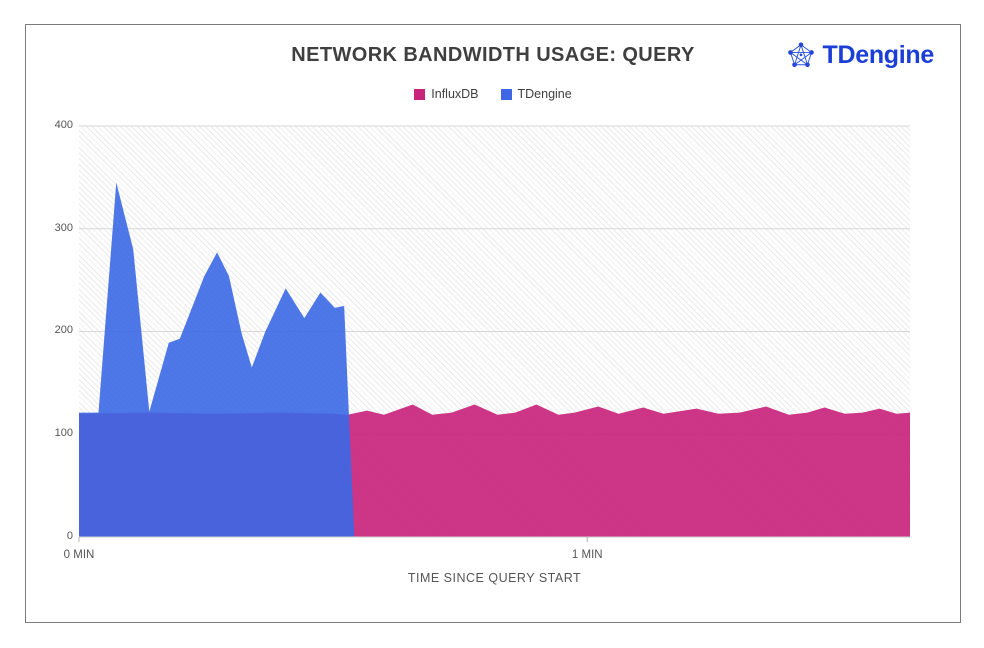  What do you see at coordinates (79, 555) in the screenshot?
I see `x-tick-label-0min: 0 MIN` at bounding box center [79, 555].